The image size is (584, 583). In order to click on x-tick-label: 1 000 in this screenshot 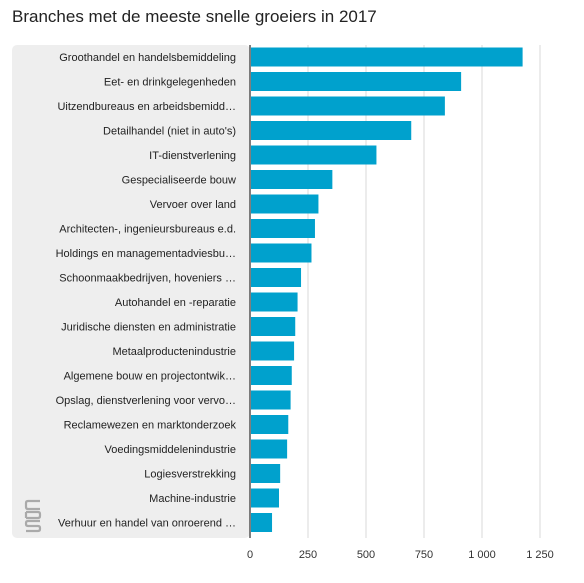, I will do `click(482, 555)`.